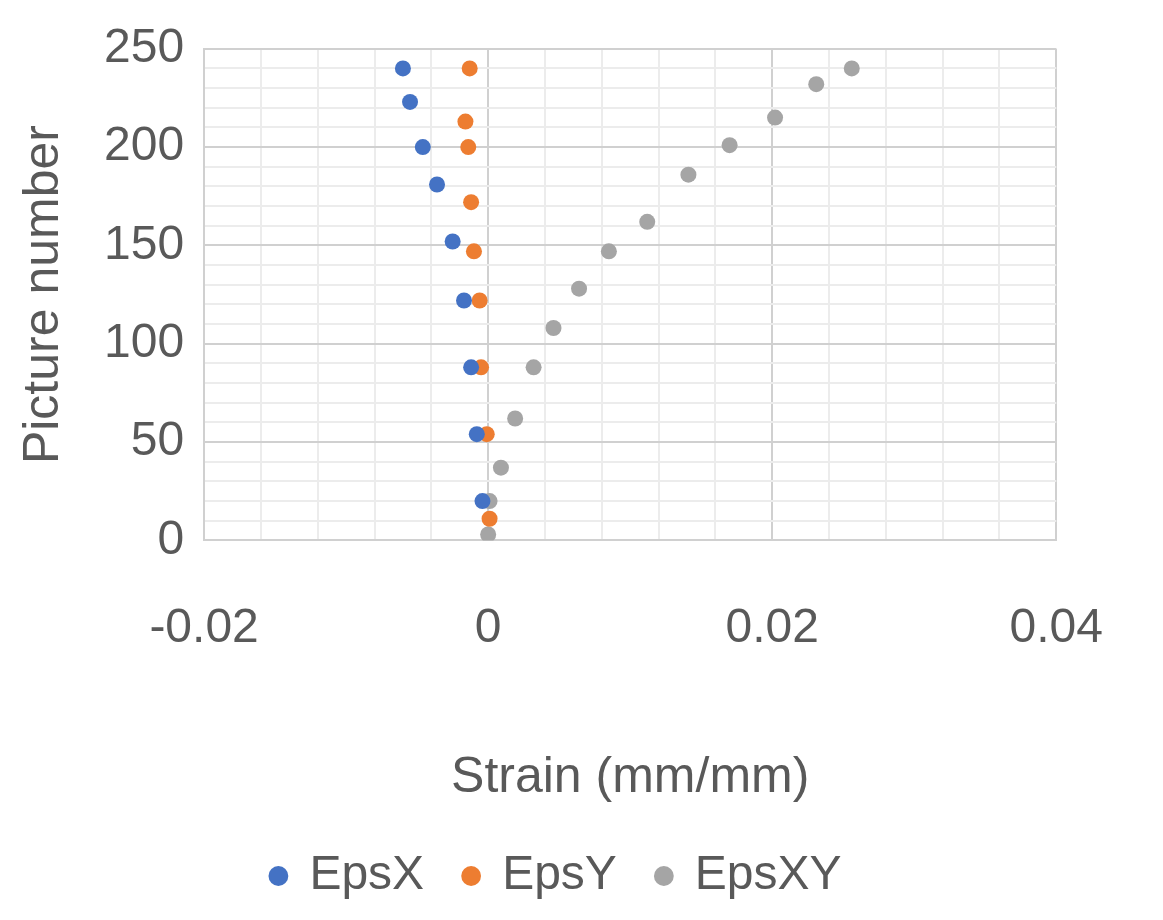  I want to click on legend-label: EpsX, so click(367, 873).